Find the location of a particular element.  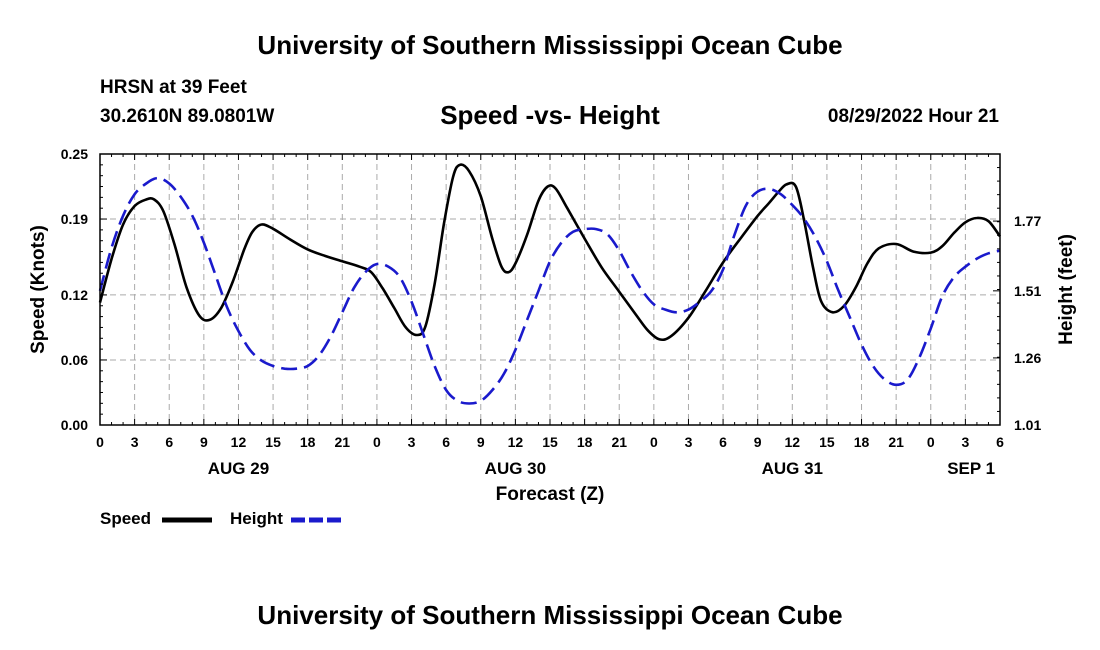

date-label: AUG 29 is located at coordinates (238, 468).